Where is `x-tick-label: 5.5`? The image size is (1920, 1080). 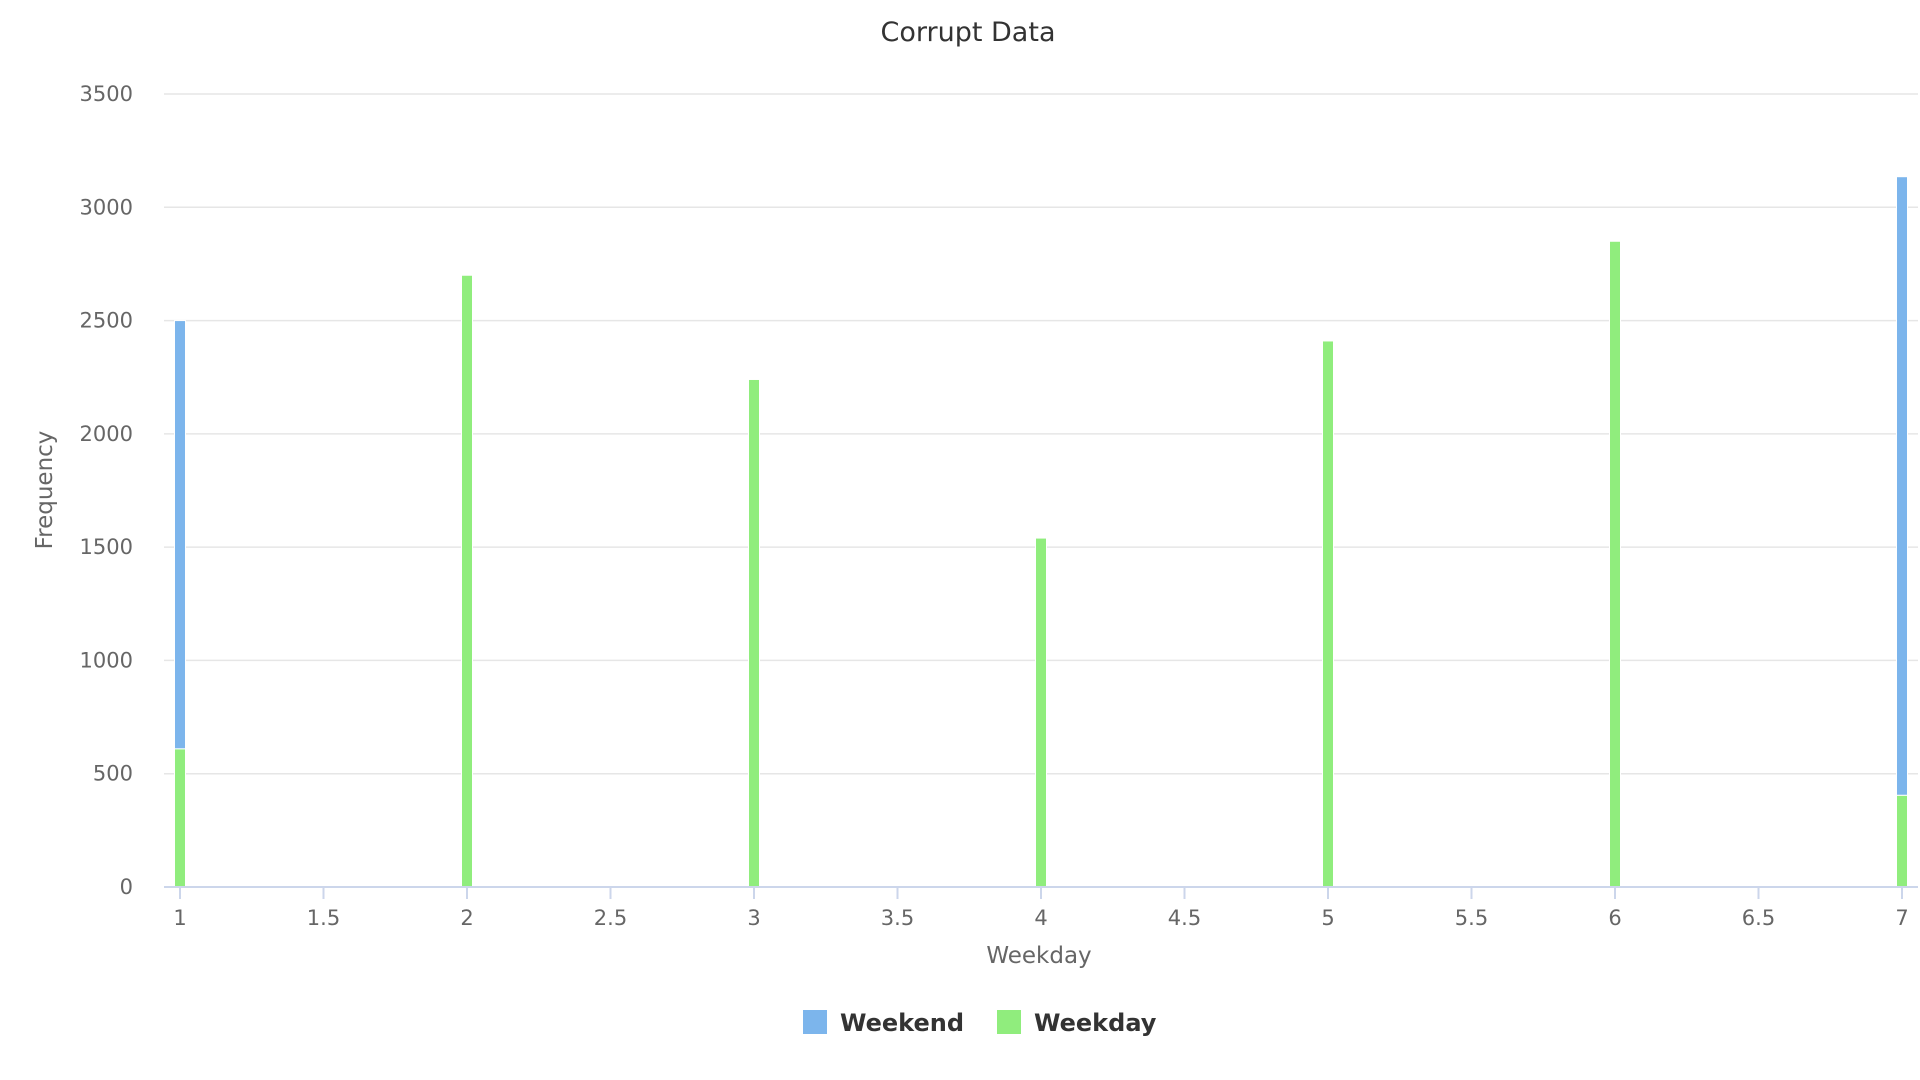
x-tick-label: 5.5 is located at coordinates (1471, 918).